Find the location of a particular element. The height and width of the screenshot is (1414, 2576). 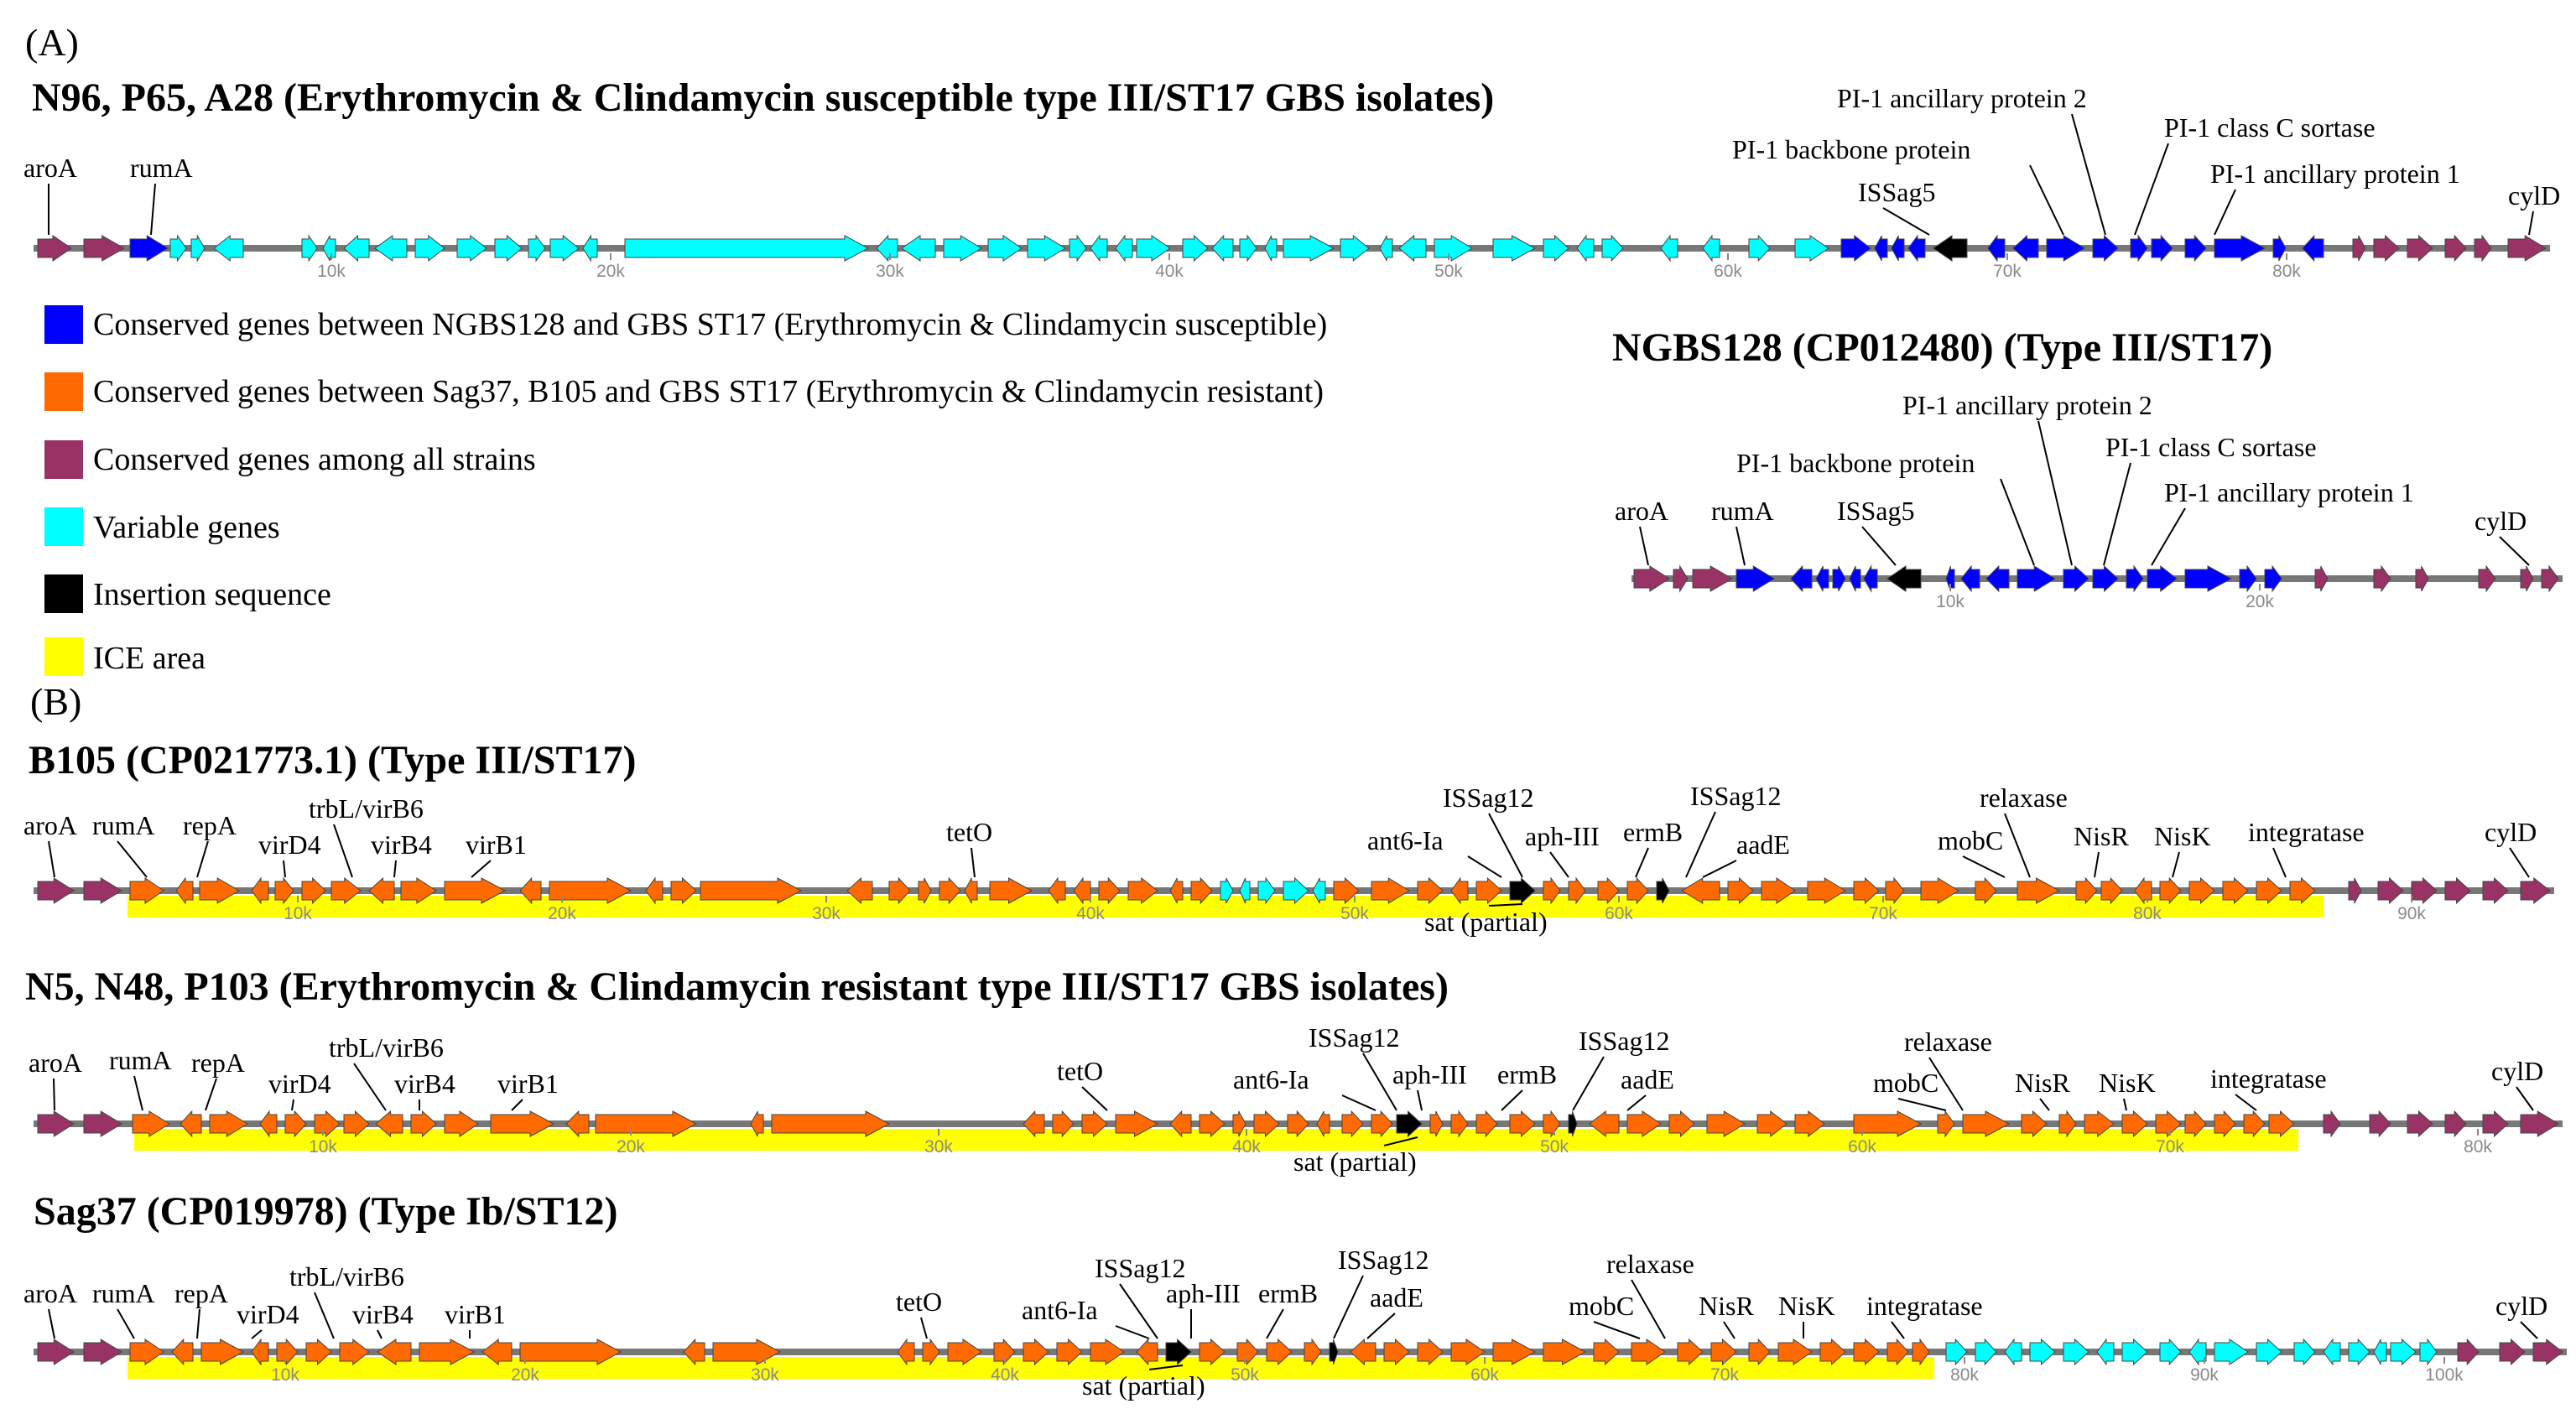

gene-label: aroA is located at coordinates (55, 1063).